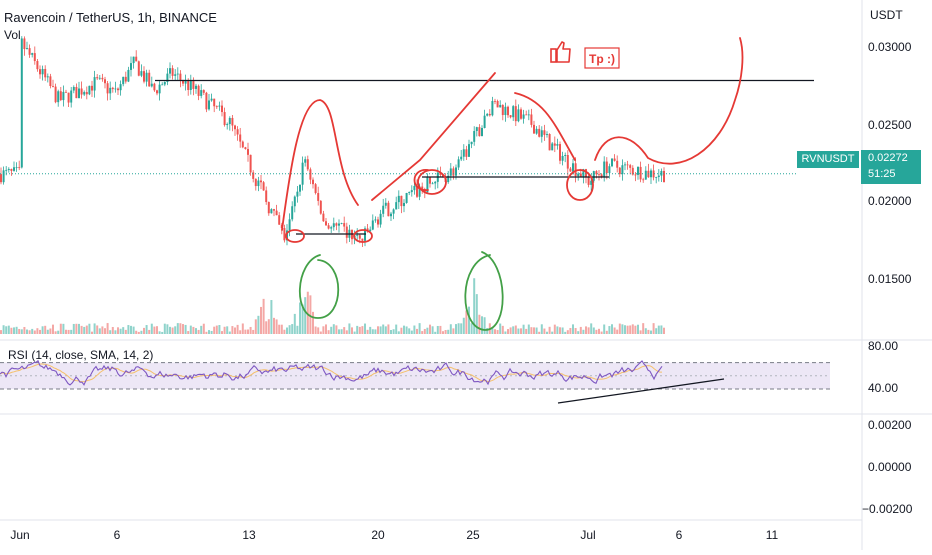  What do you see at coordinates (117, 535) in the screenshot?
I see `time-tick: 6` at bounding box center [117, 535].